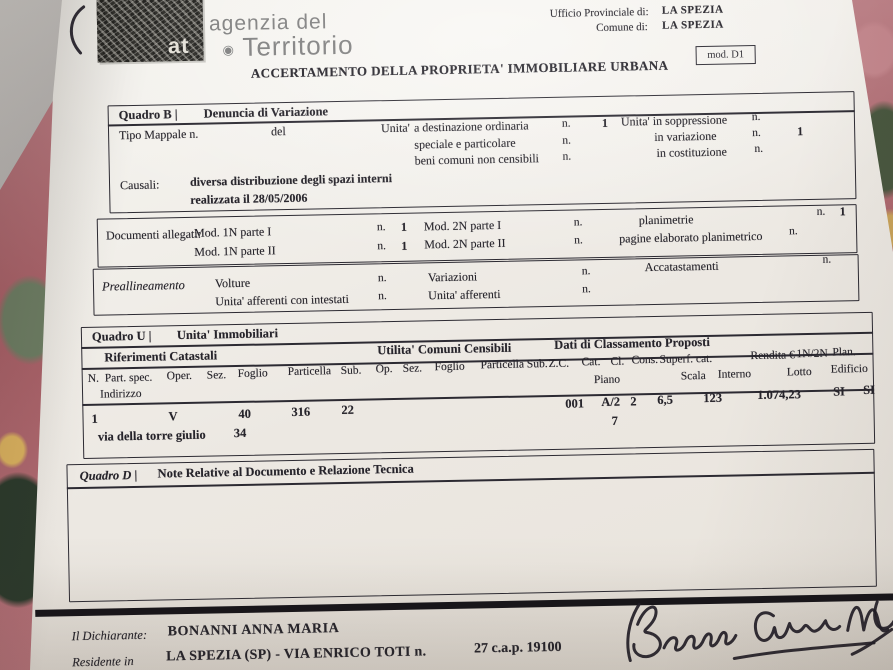  I want to click on row-plan: SI, so click(869, 390).